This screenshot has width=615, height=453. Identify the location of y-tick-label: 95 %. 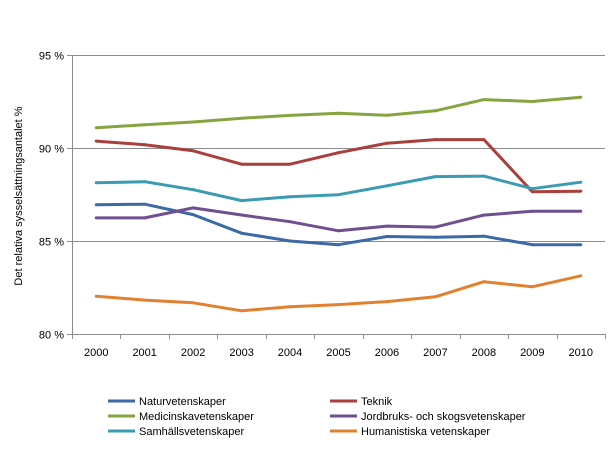
(51, 57).